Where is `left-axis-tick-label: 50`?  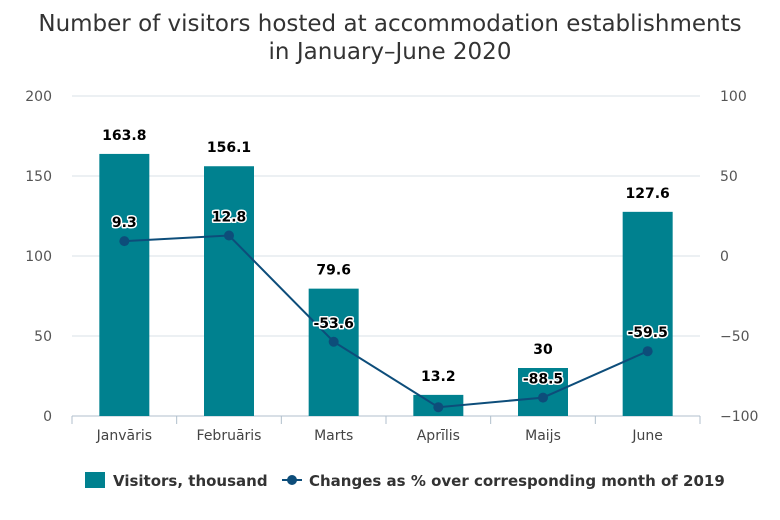
left-axis-tick-label: 50 is located at coordinates (43, 337).